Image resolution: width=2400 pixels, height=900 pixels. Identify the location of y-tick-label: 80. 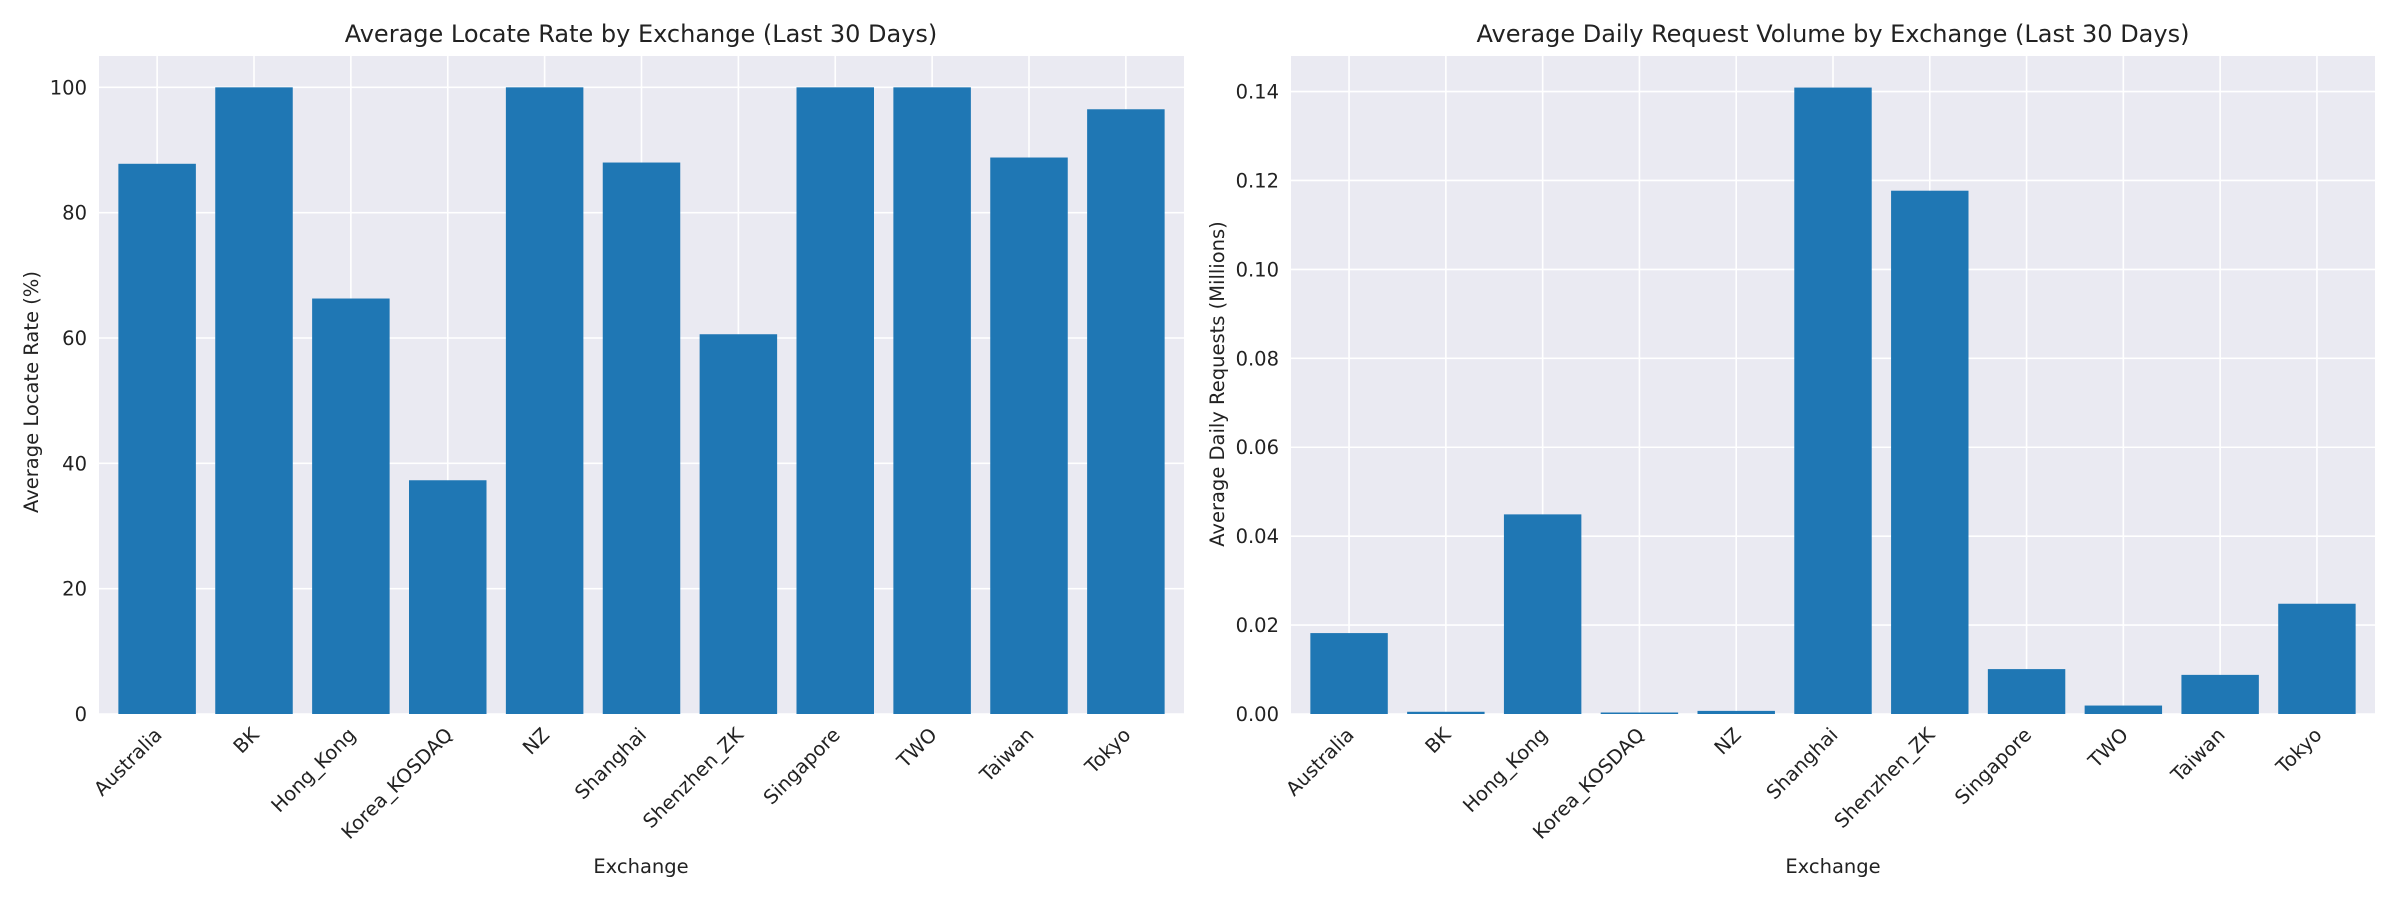
(74, 213).